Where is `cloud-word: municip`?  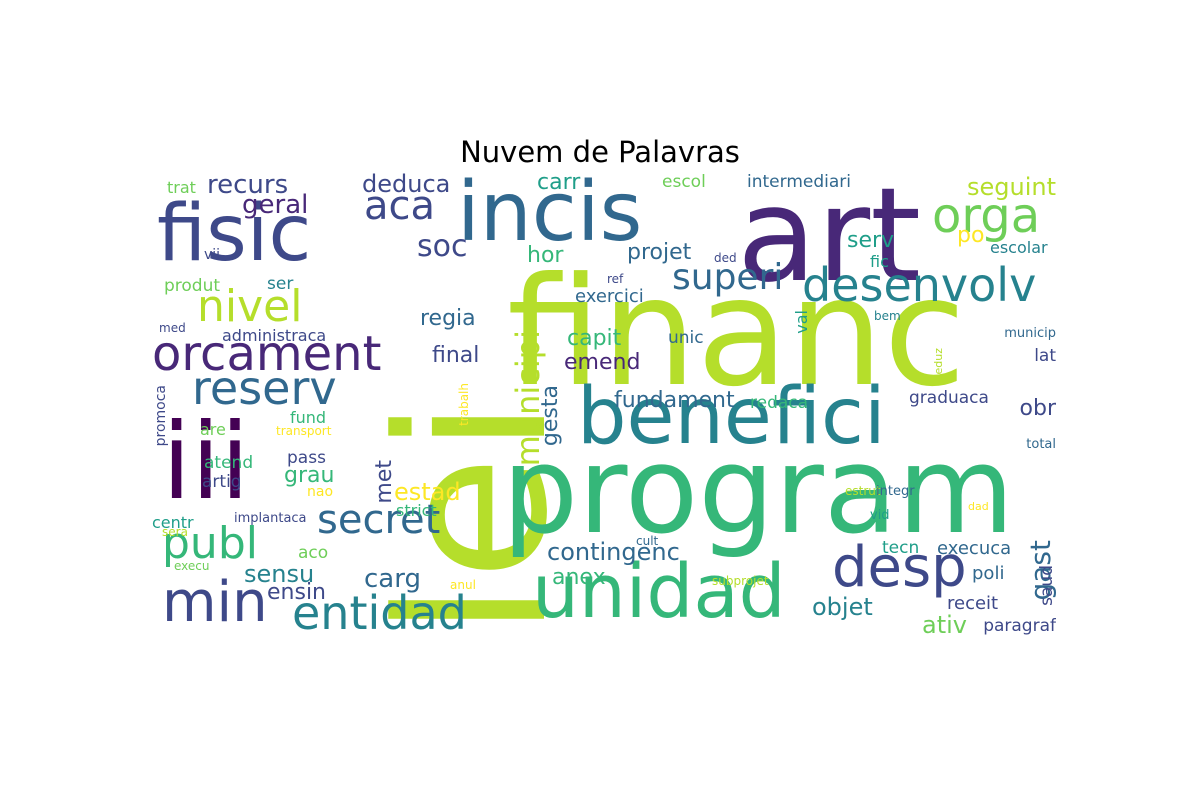
cloud-word: municip is located at coordinates (1030, 333).